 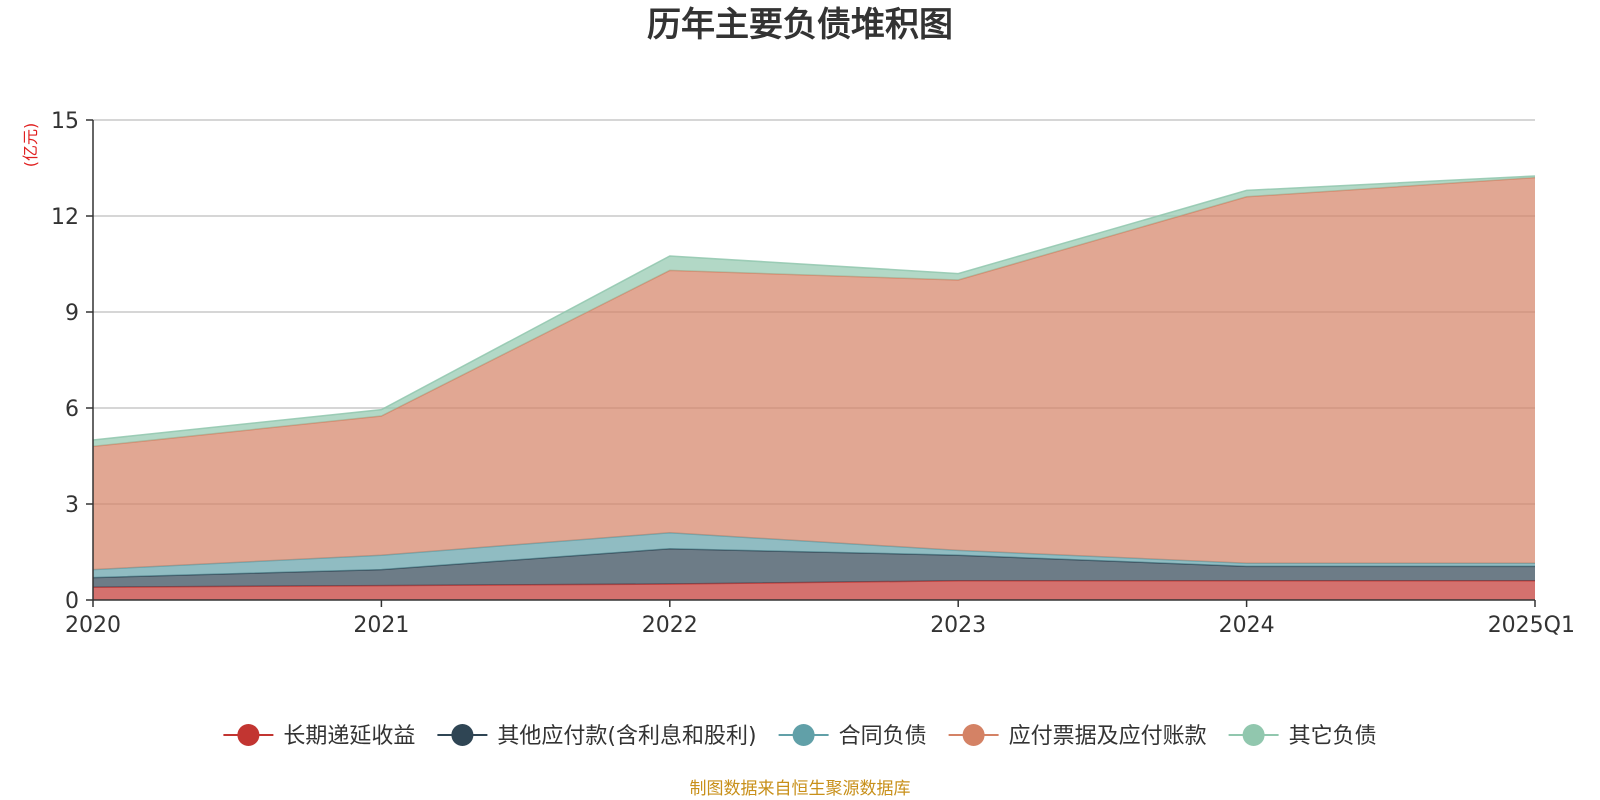 I want to click on legend-item: 应付票据及应付账款, so click(x=1077, y=736).